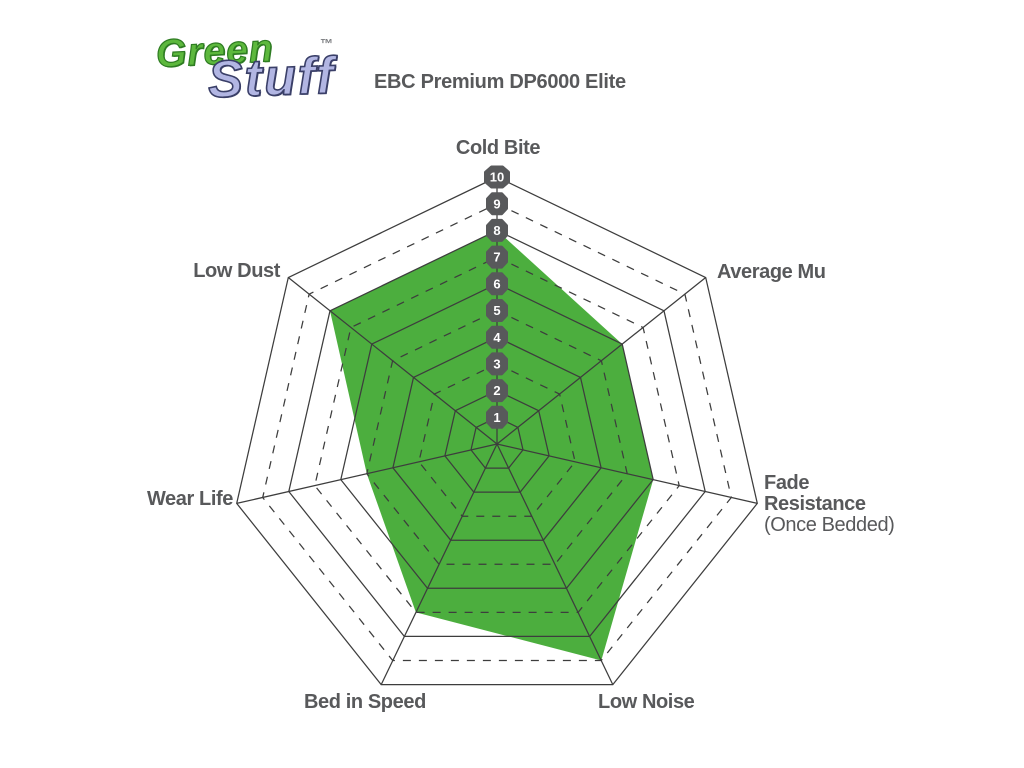  I want to click on scale-badge-label-6: 6, so click(496, 283).